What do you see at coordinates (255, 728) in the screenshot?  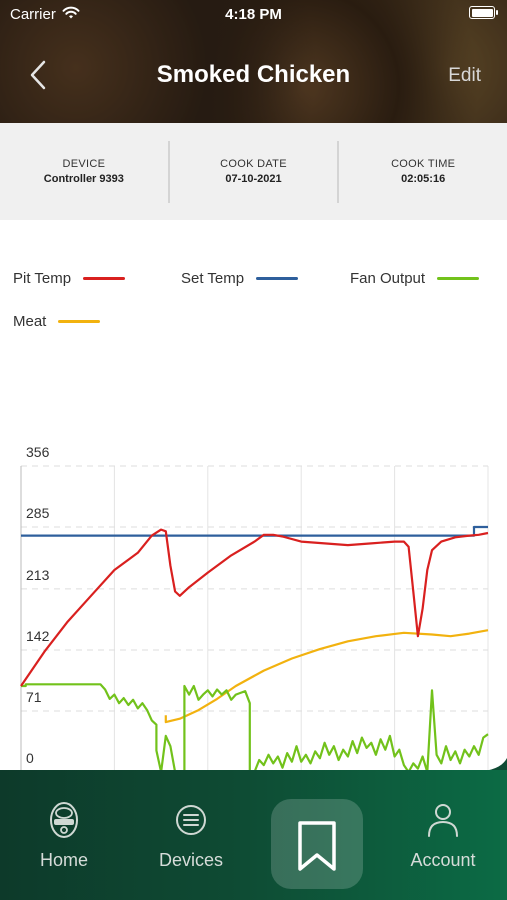 I see `series-line-fan-output` at bounding box center [255, 728].